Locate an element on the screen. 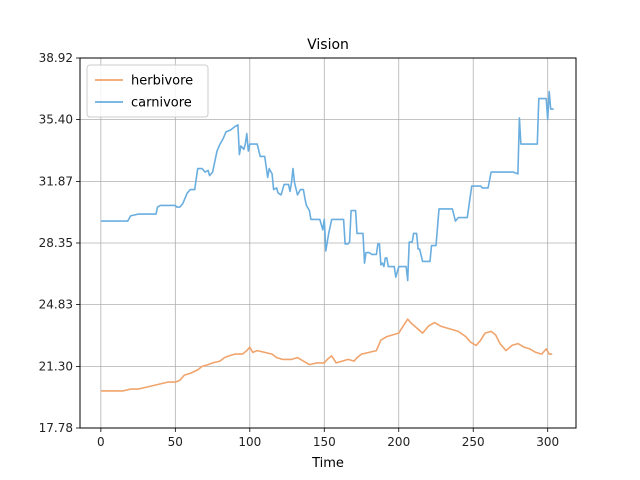  y-tick-label: 17.78 is located at coordinates (56, 428).